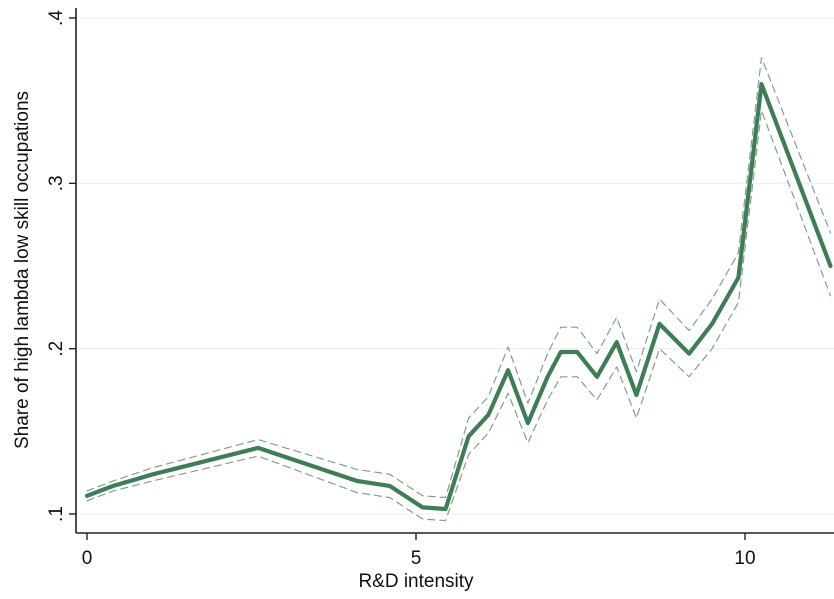 This screenshot has width=834, height=599. Describe the element at coordinates (416, 581) in the screenshot. I see `x-axis-label: R&D intensity` at that location.